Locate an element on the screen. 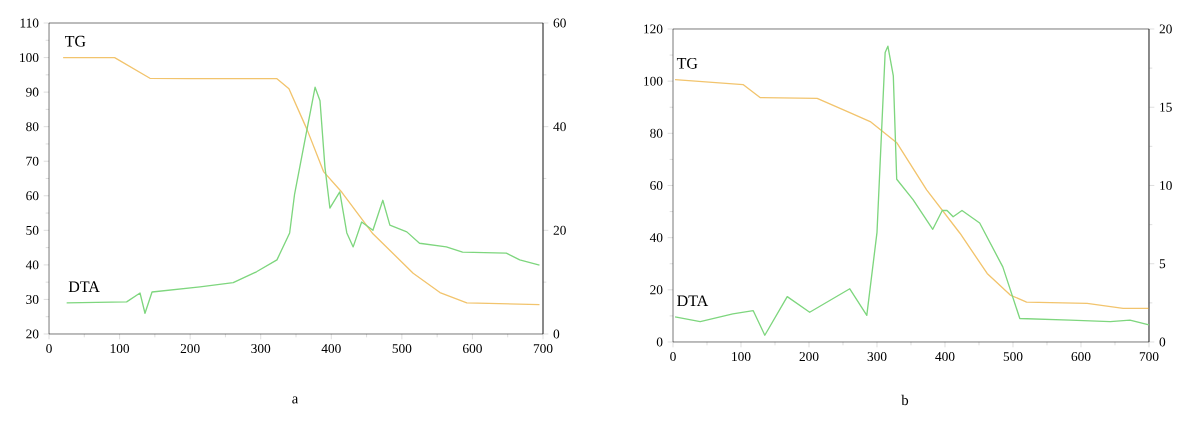 The height and width of the screenshot is (421, 1183). y2-tick-label: 60 is located at coordinates (559, 23).